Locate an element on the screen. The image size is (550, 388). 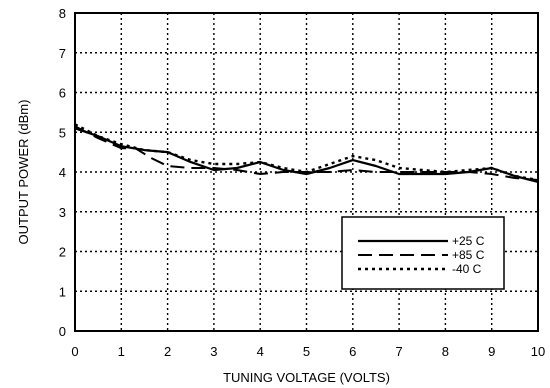
series-layer is located at coordinates (306, 153).